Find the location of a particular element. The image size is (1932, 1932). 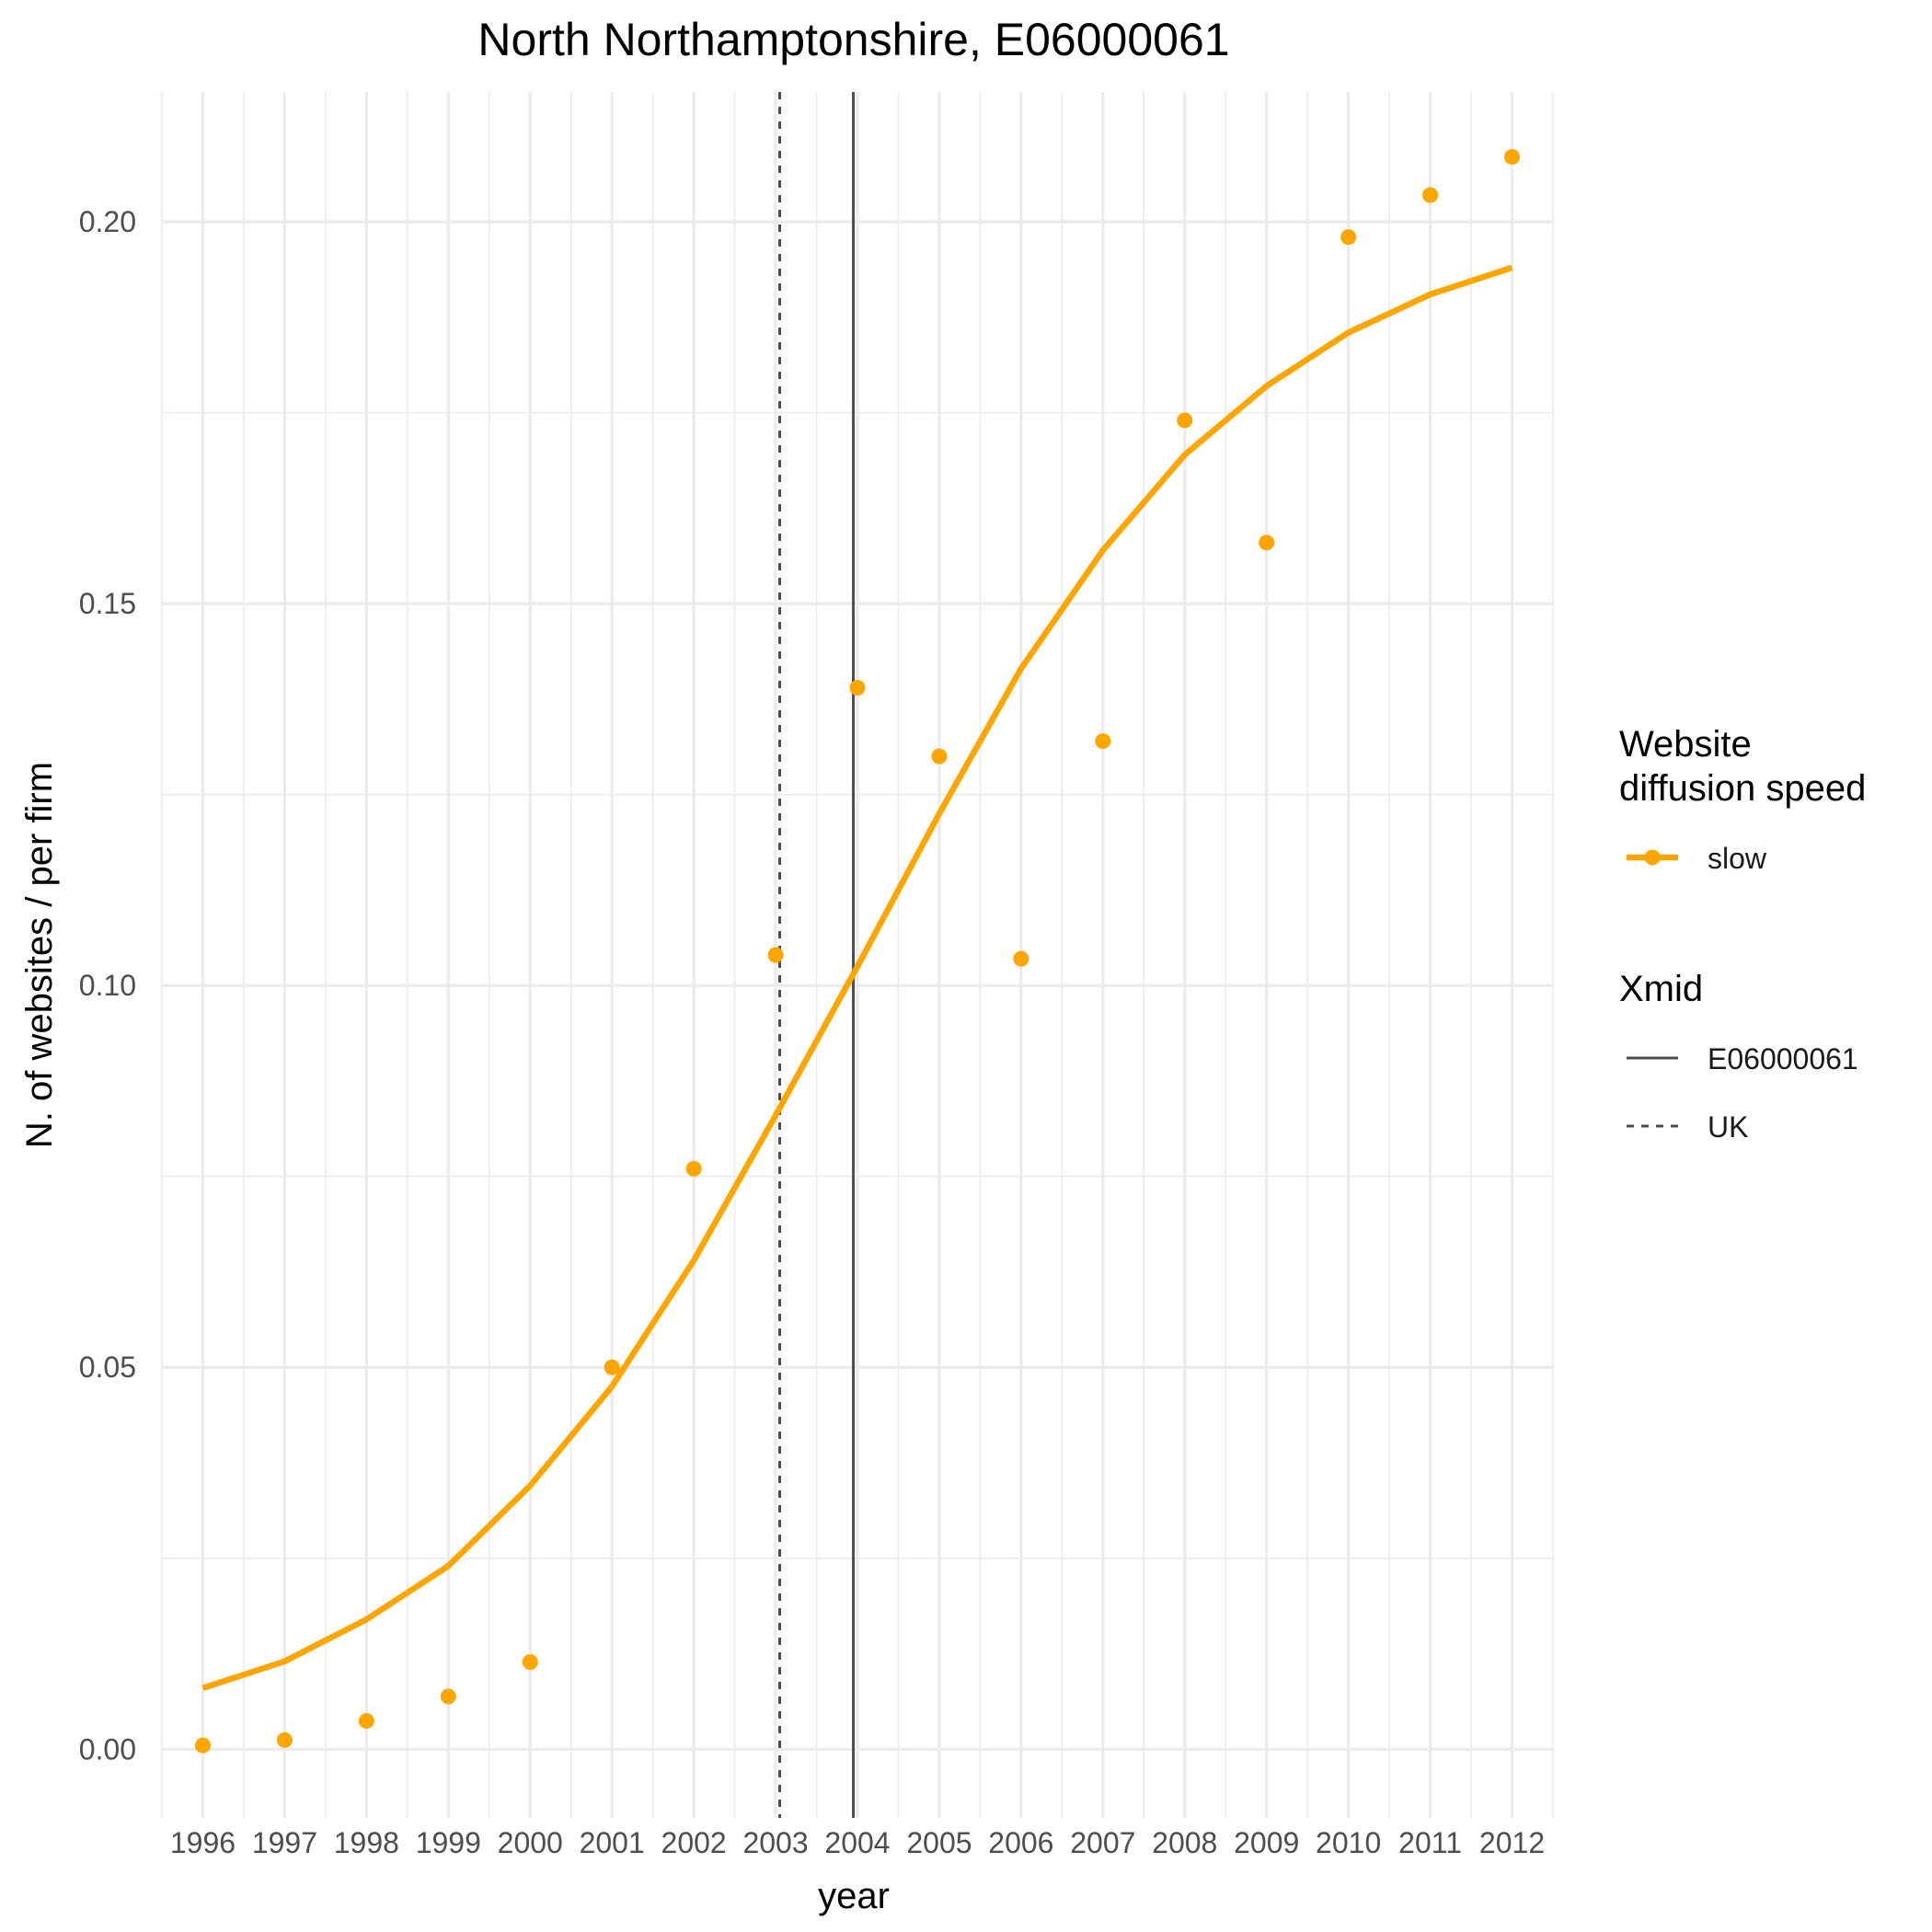

y-tick-label: 0.05 is located at coordinates (107, 1367).